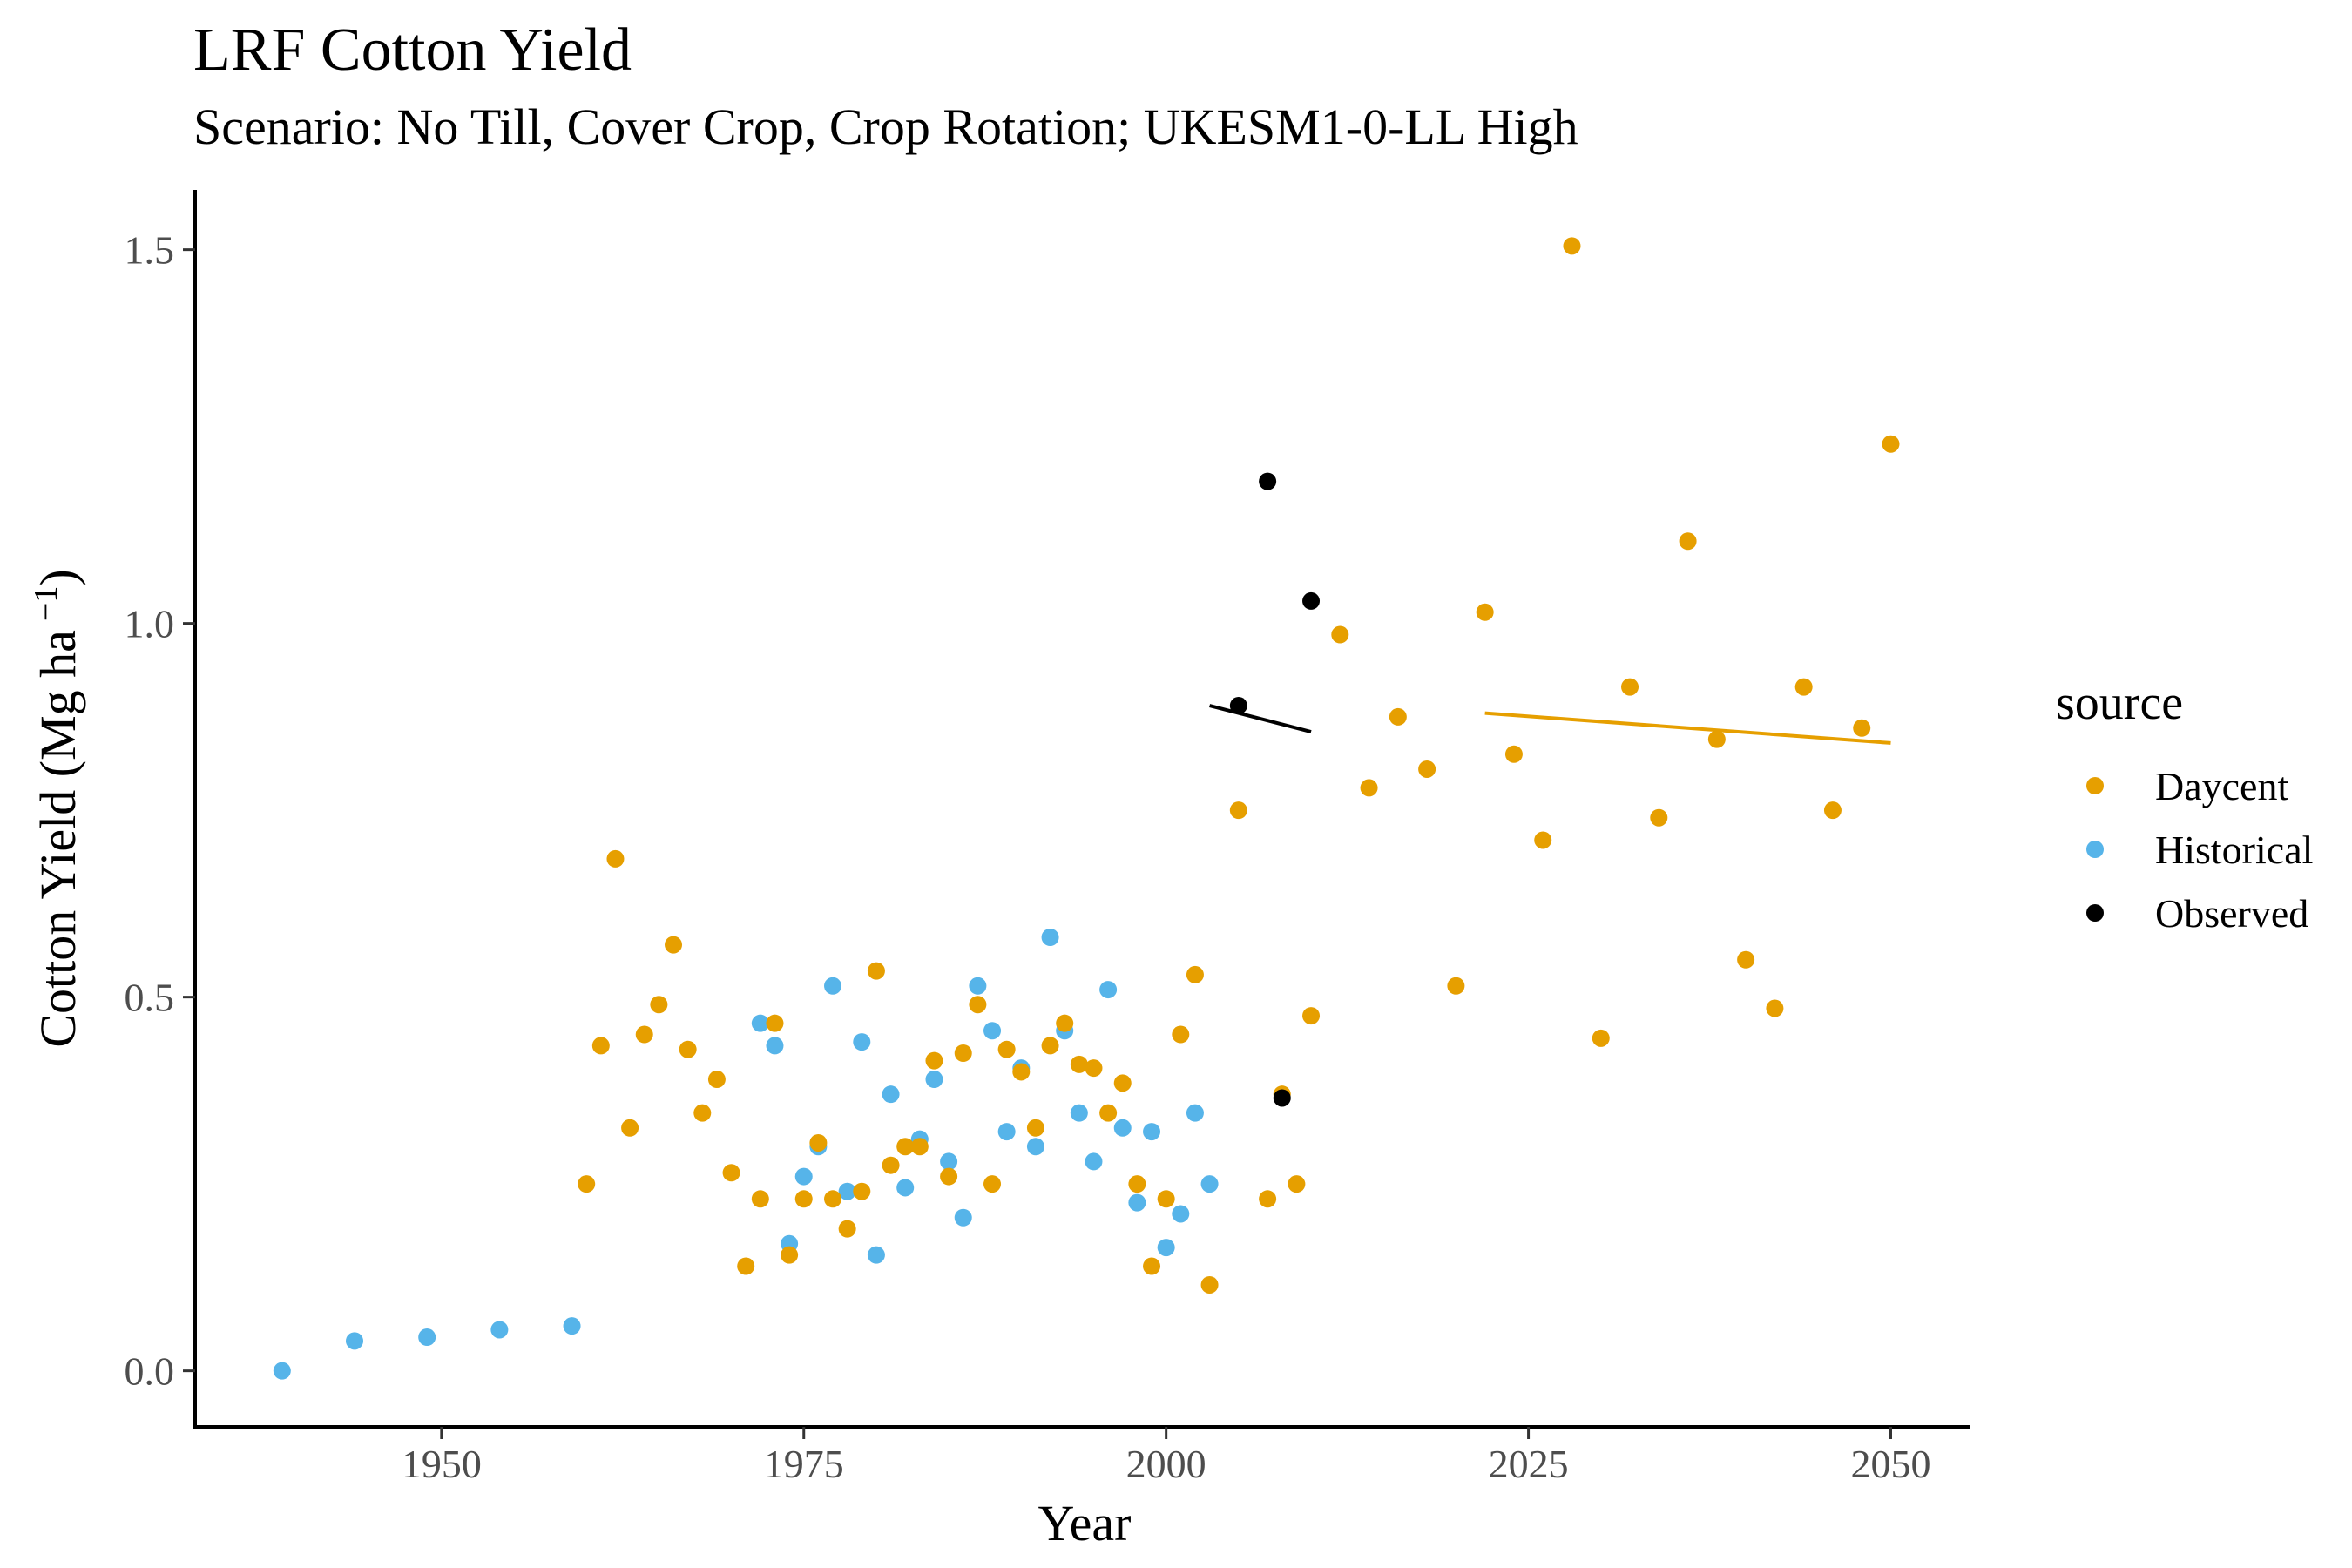 The image size is (2352, 1568). I want to click on x-tick-label: 1975, so click(804, 1464).